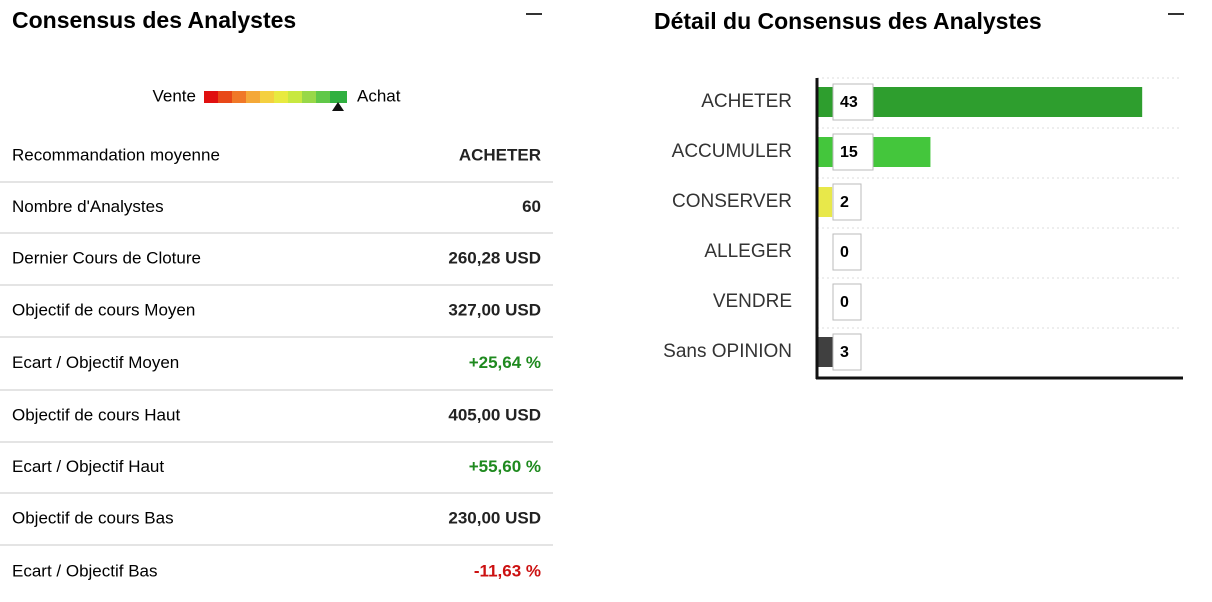  Describe the element at coordinates (275, 101) in the screenshot. I see `gauge` at that location.